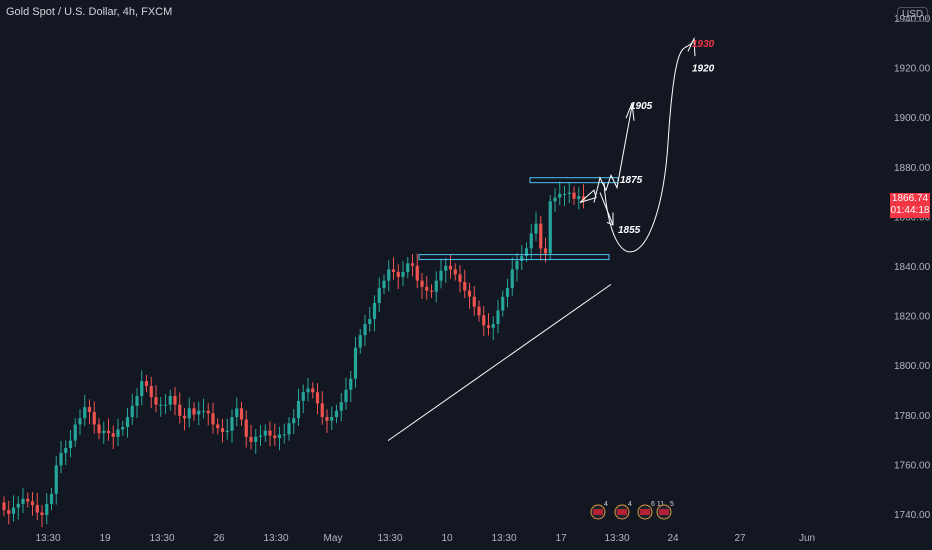  Describe the element at coordinates (649, 145) in the screenshot. I see `scenario-path-1930` at that location.